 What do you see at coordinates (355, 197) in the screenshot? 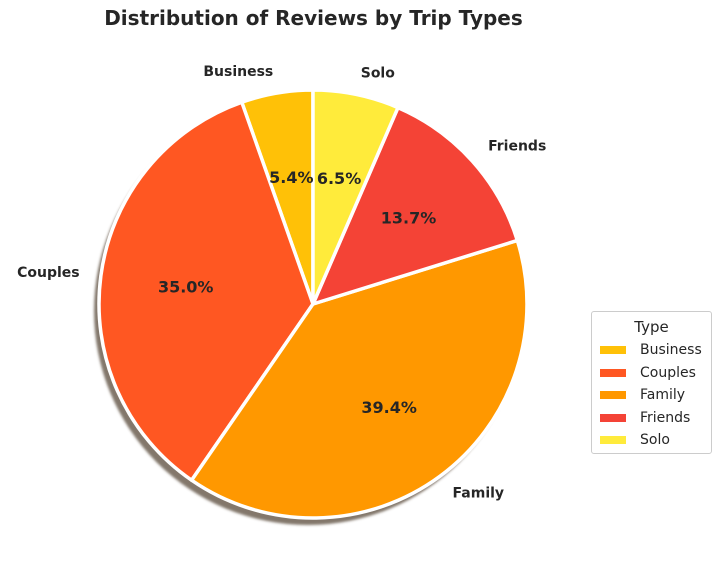
I see `pie-slice-solo` at bounding box center [355, 197].